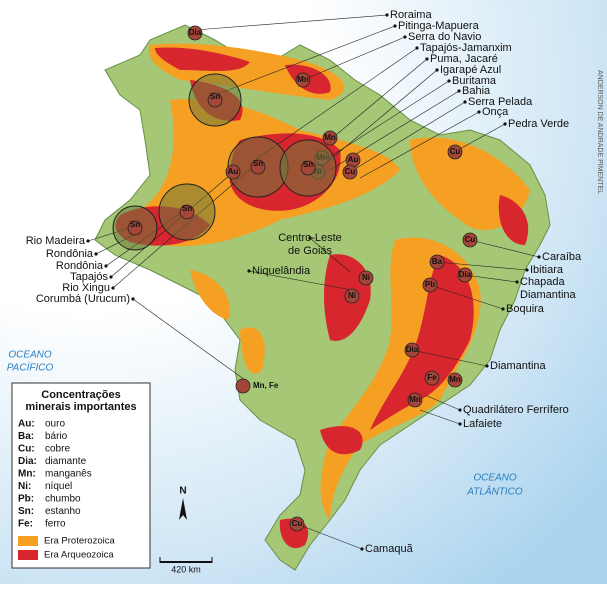 Image resolution: width=607 pixels, height=589 pixels. I want to click on legend-code: Mn:, so click(27, 474).